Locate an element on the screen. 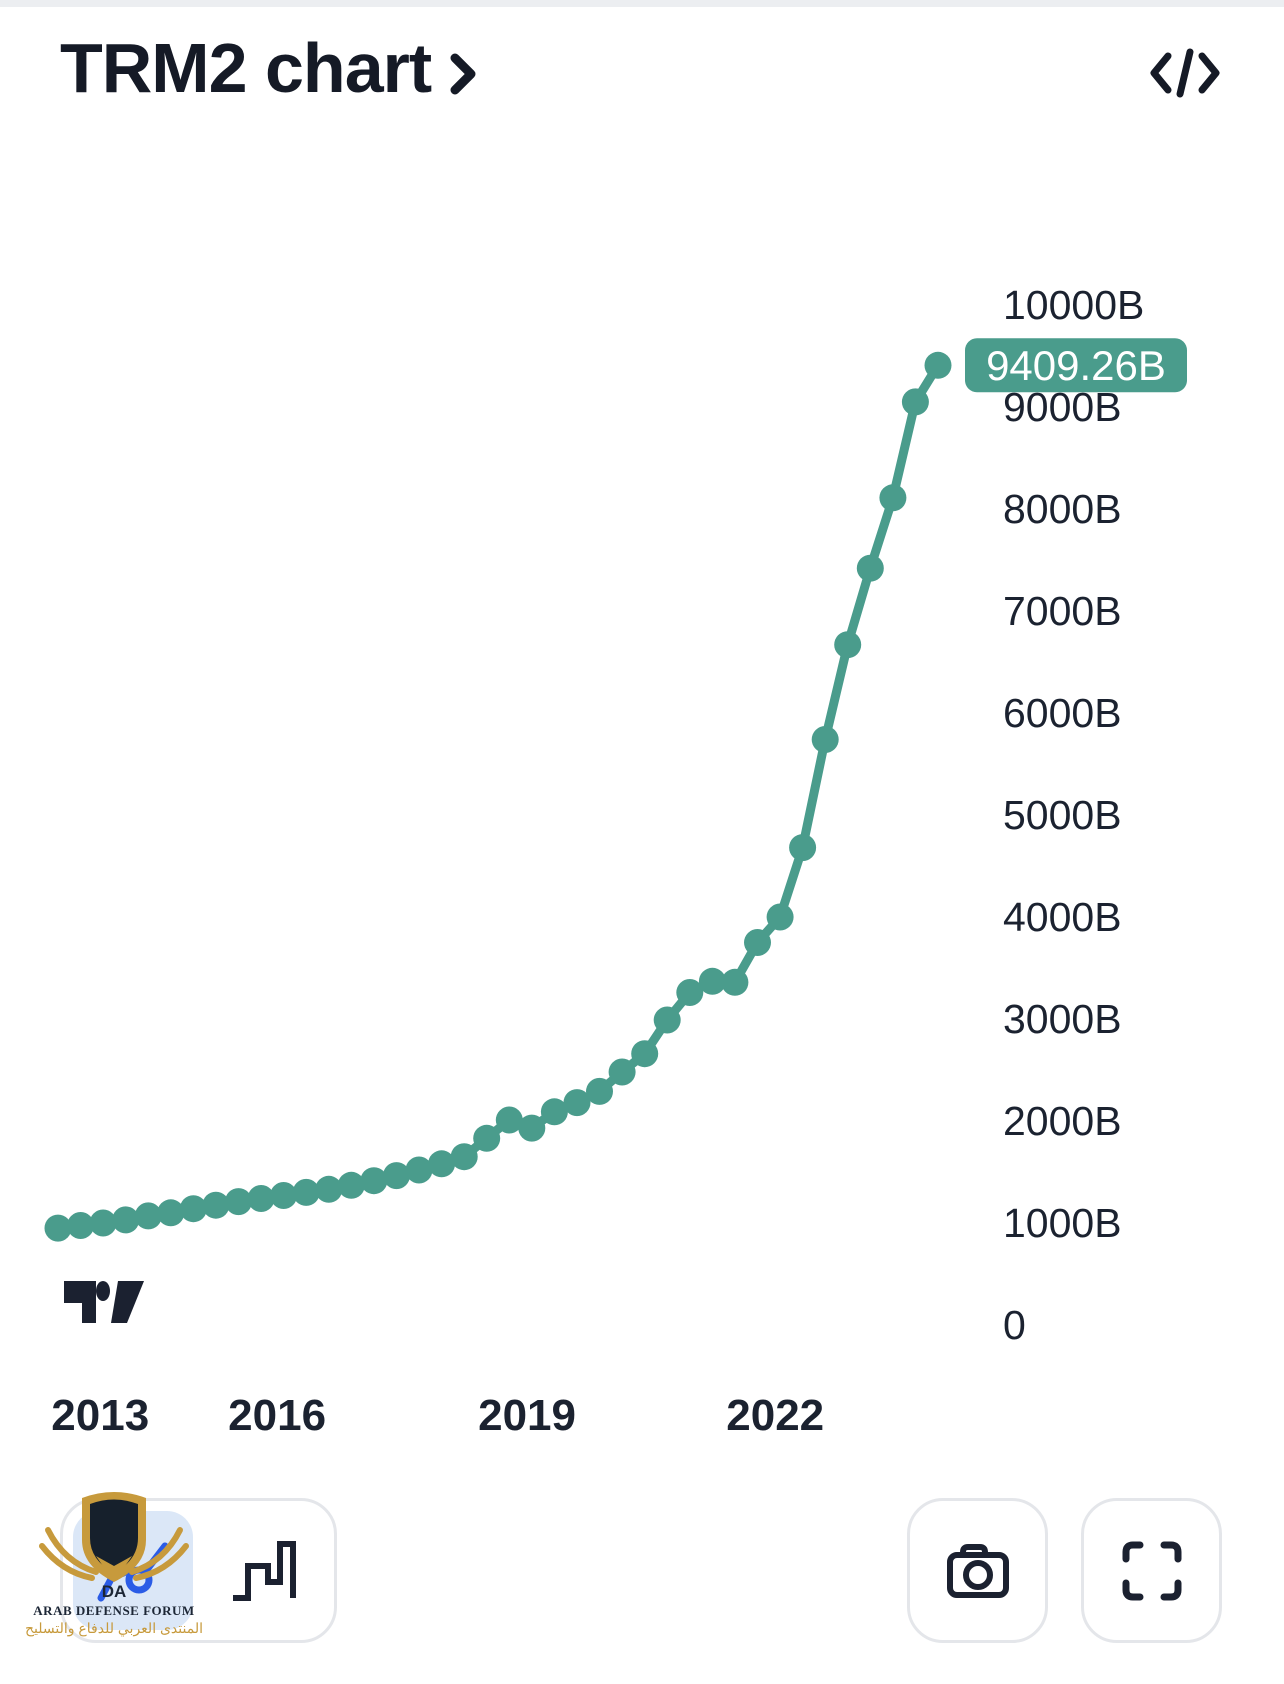 The height and width of the screenshot is (1684, 1284). y-tick-label: 0 is located at coordinates (1014, 1325).